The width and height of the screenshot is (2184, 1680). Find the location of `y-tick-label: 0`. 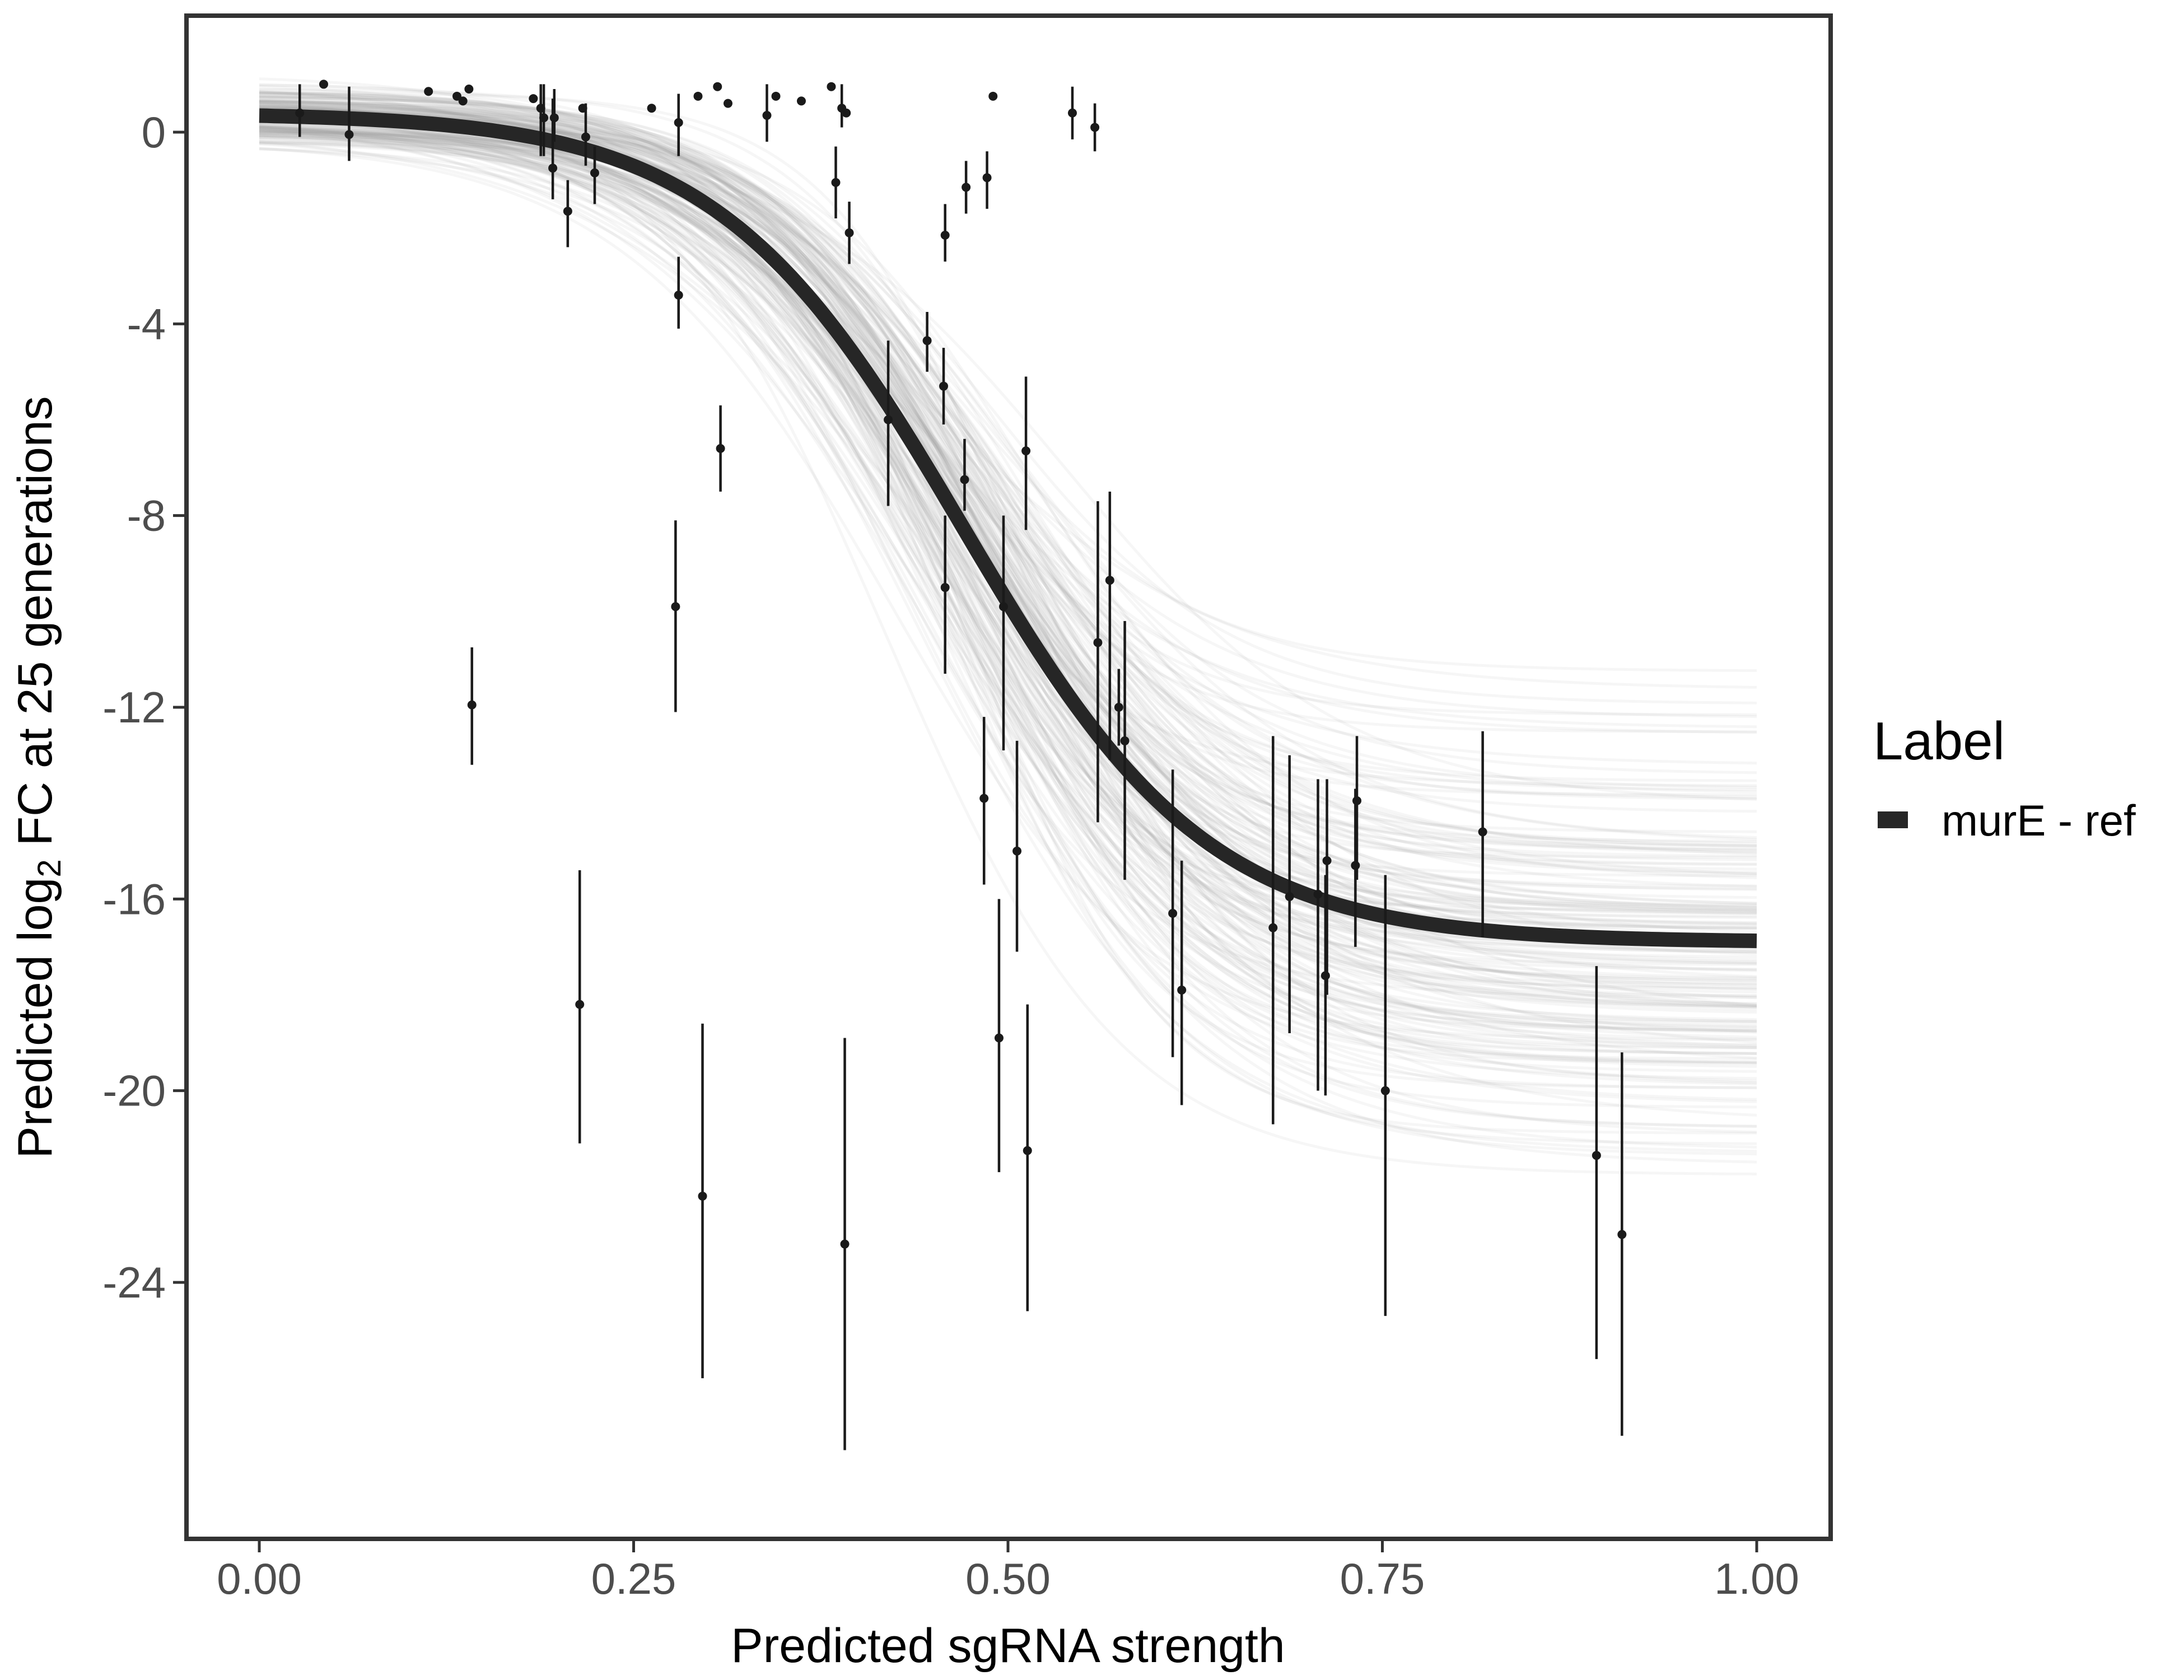

y-tick-label: 0 is located at coordinates (154, 133).